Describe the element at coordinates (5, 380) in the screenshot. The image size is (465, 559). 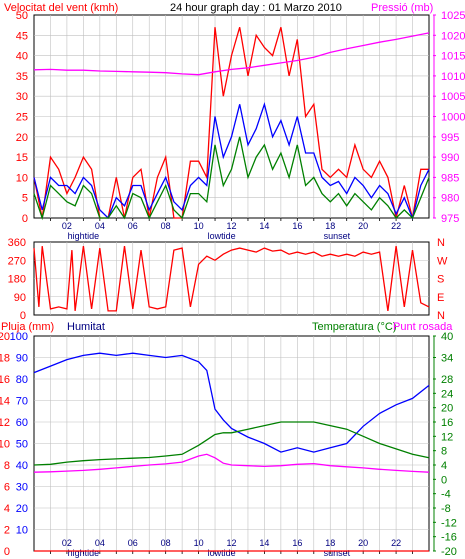
I see `rain-axis-tick-label: 16` at that location.